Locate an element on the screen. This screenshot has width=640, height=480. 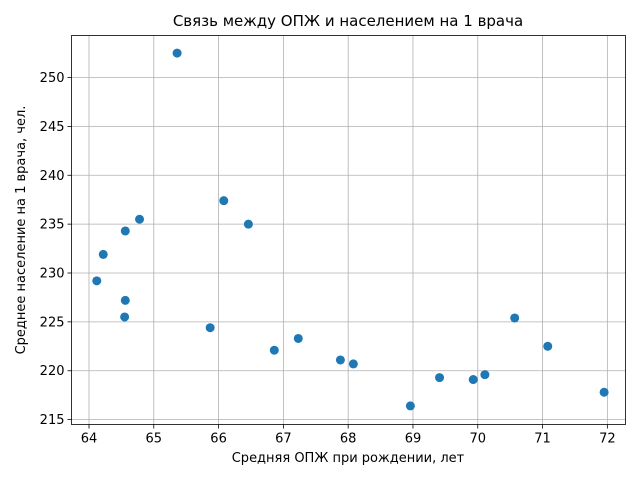
y-tick-label: 245 is located at coordinates (52, 127).